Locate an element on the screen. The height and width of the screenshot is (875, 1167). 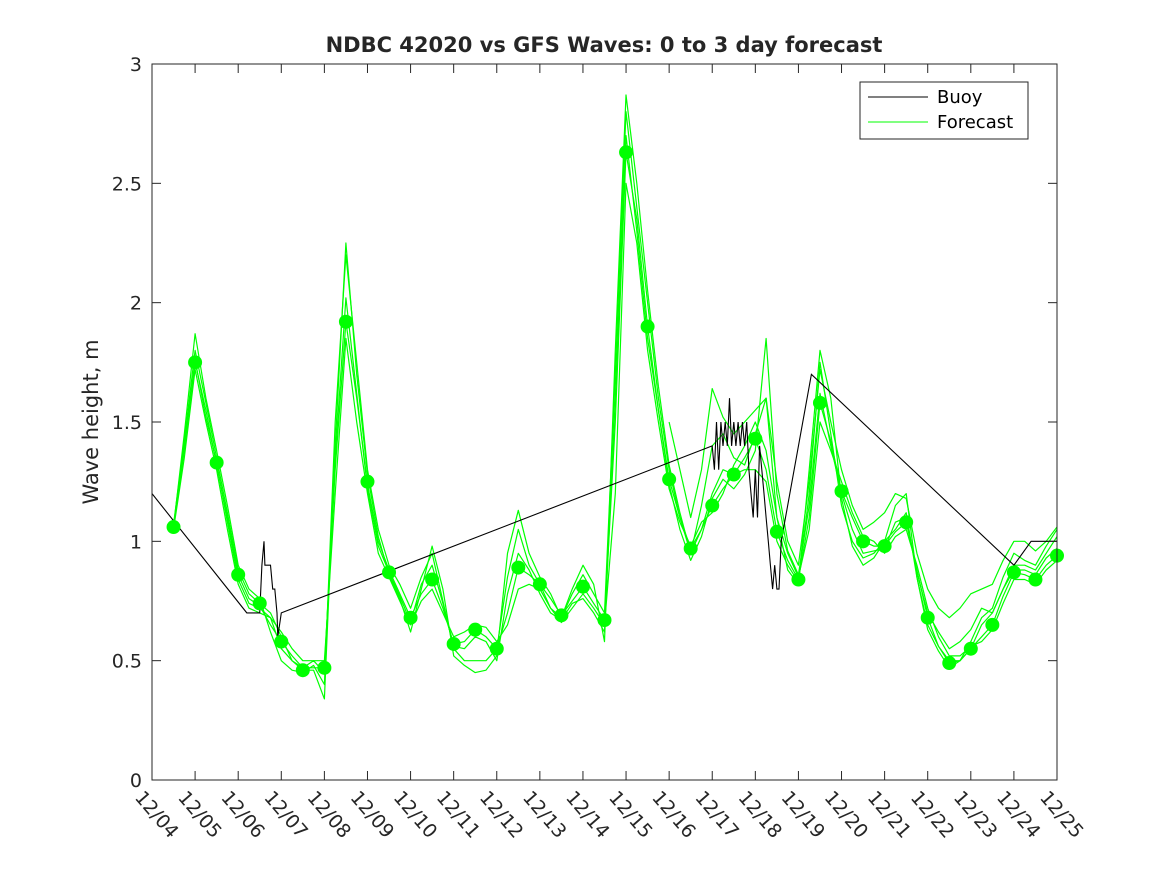
legend: Buoy Forecast is located at coordinates (944, 110).